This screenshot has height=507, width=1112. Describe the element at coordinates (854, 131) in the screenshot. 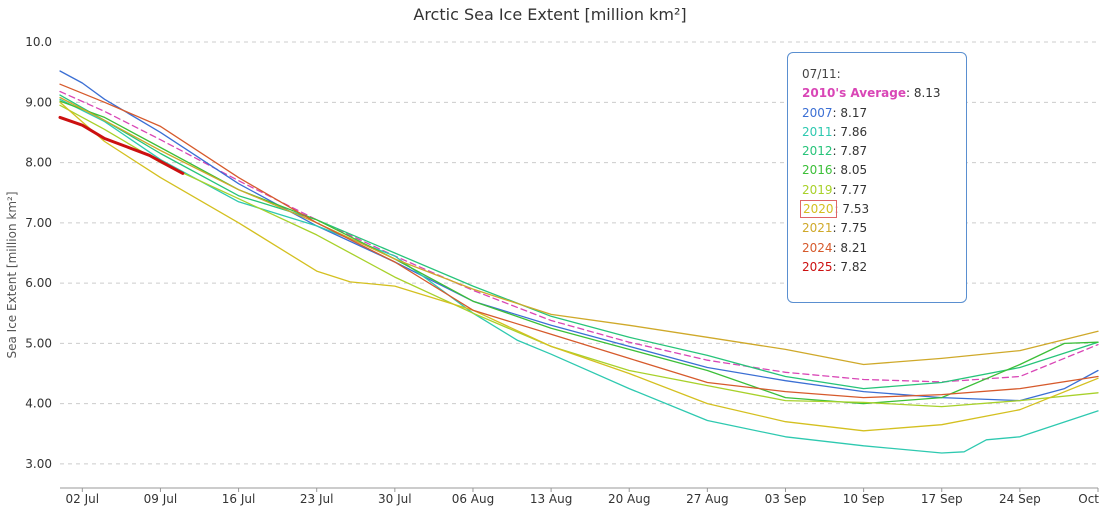

I see `tooltip-value: 7.86` at that location.